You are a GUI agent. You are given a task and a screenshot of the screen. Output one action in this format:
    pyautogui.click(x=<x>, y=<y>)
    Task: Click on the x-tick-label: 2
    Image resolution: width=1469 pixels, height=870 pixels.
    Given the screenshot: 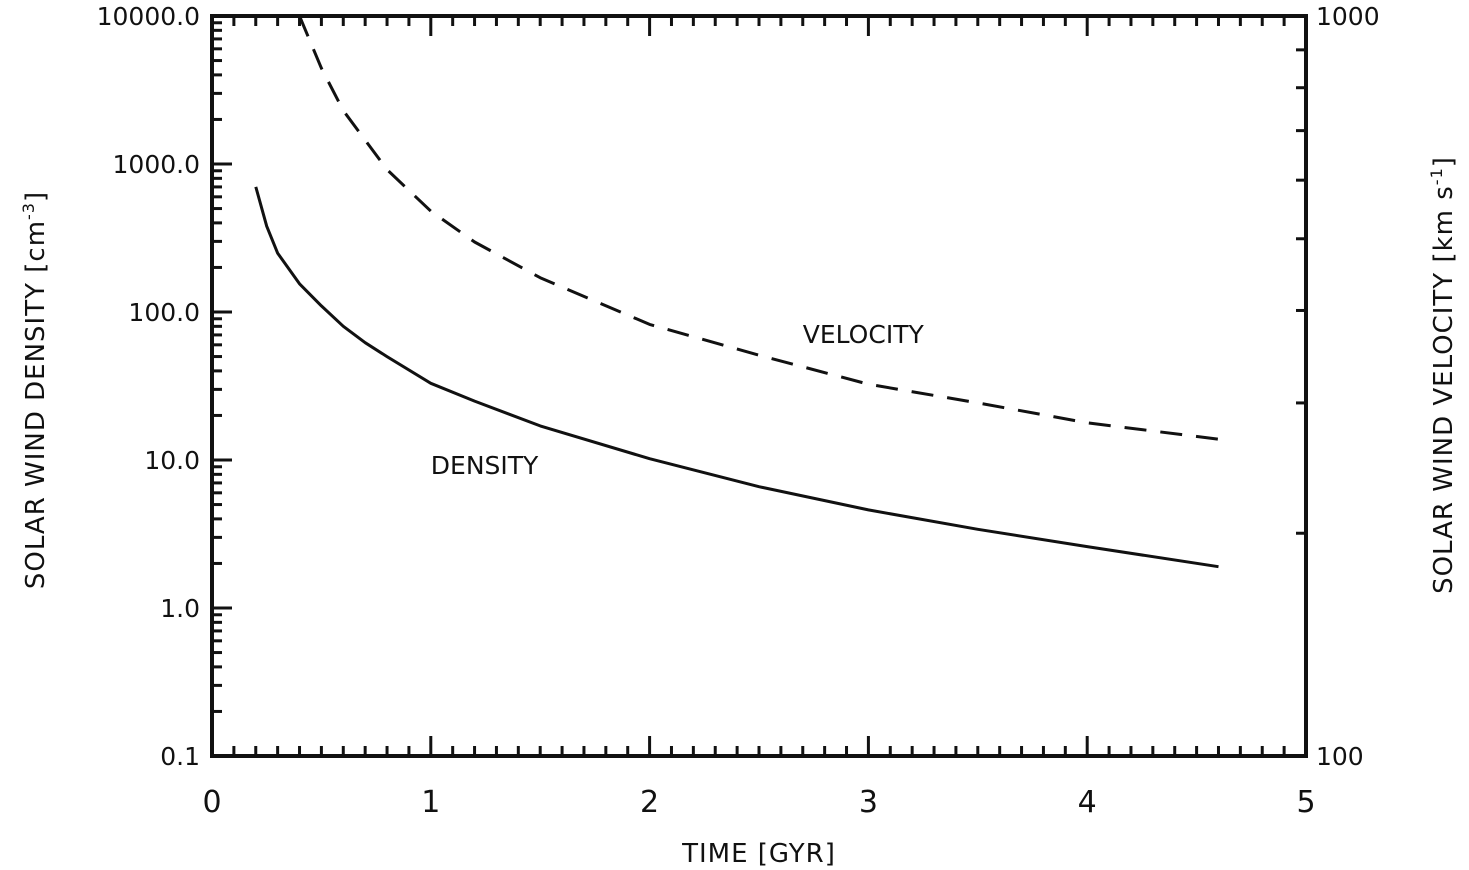 What is the action you would take?
    pyautogui.click(x=649, y=802)
    